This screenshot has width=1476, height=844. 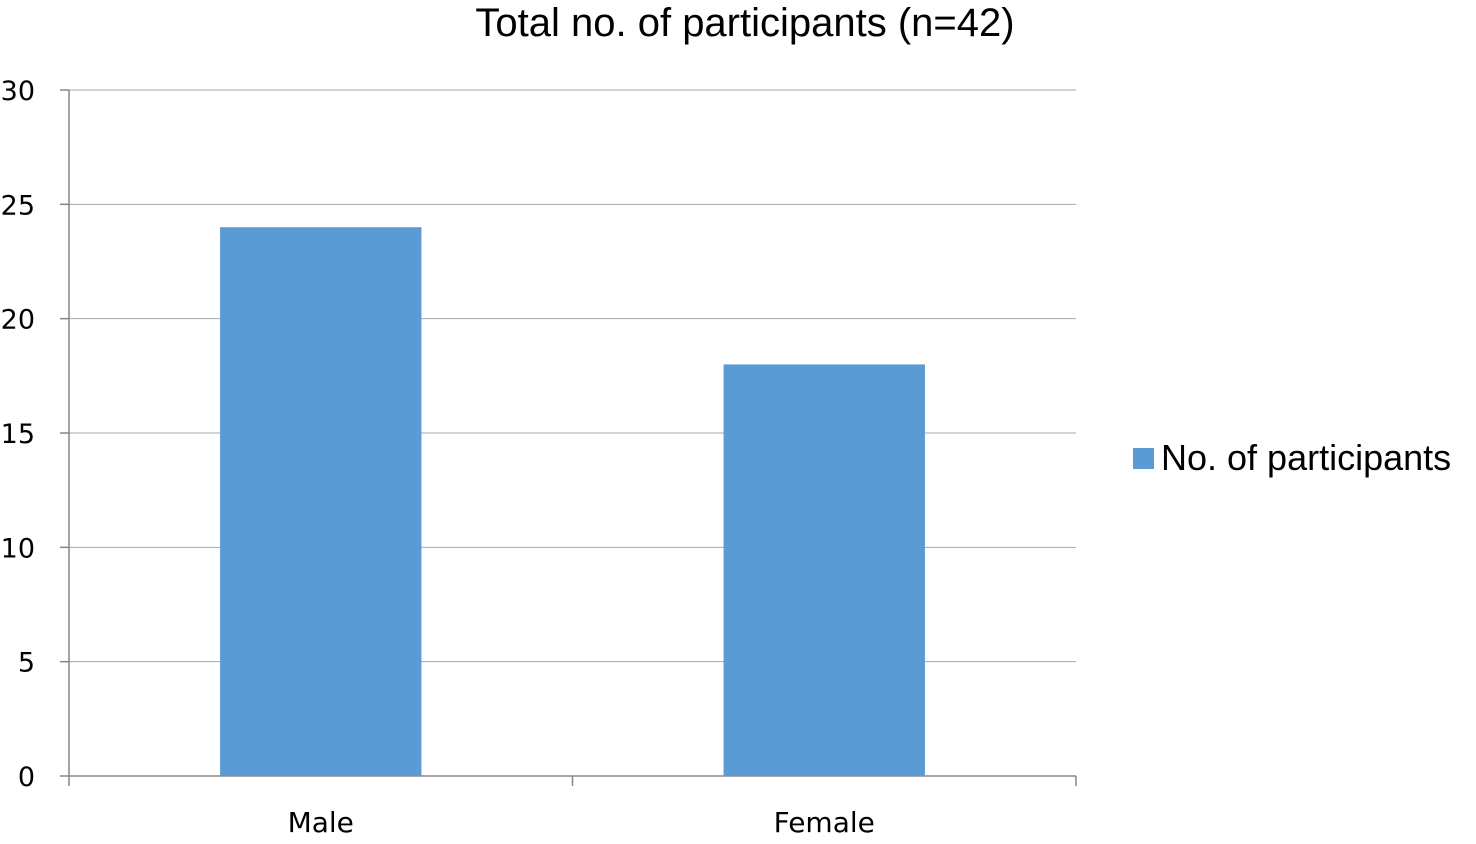 I want to click on chart-title: Total no. of participants (n=42), so click(x=744, y=23).